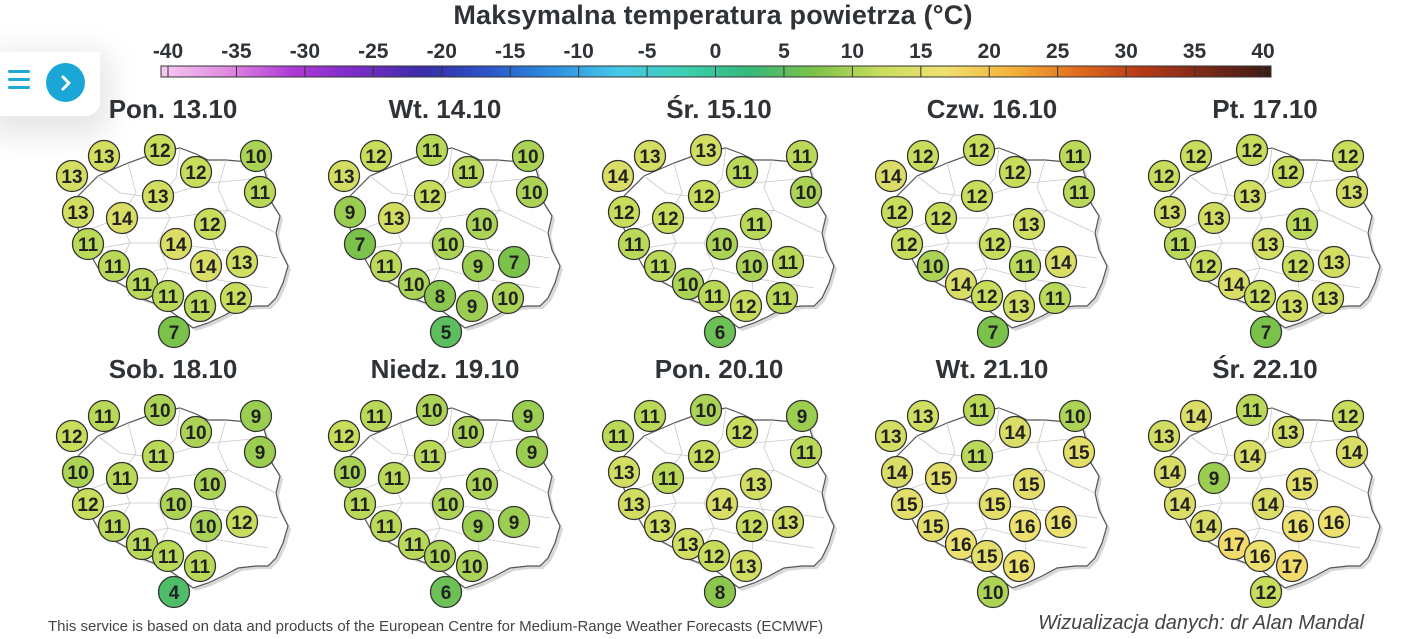 This screenshot has width=1426, height=639. What do you see at coordinates (174, 592) in the screenshot?
I see `temperature-station: 4` at bounding box center [174, 592].